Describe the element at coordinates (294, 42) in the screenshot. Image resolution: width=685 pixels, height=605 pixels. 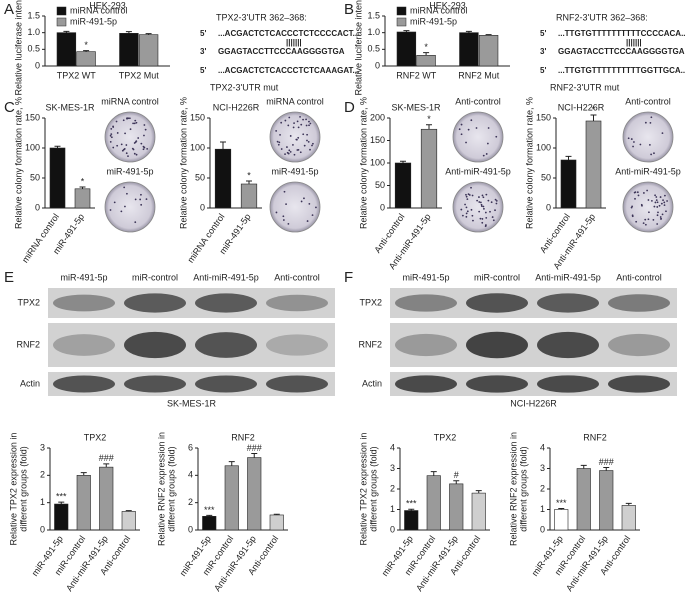
I see `pairing: |||||||` at that location.